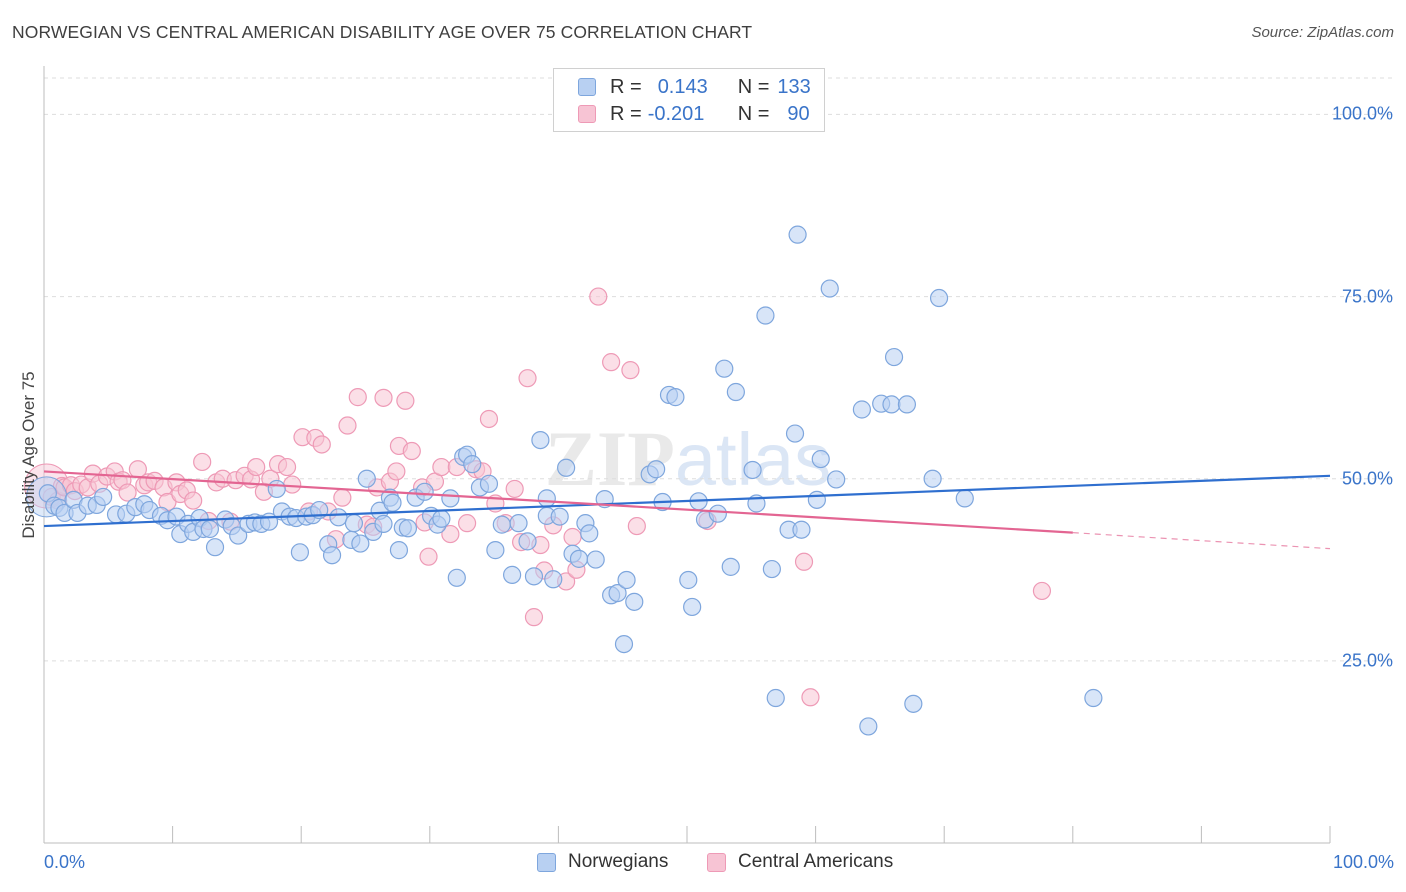 This screenshot has height=892, width=1406. I want to click on norwegians-trend-line, so click(687, 501).